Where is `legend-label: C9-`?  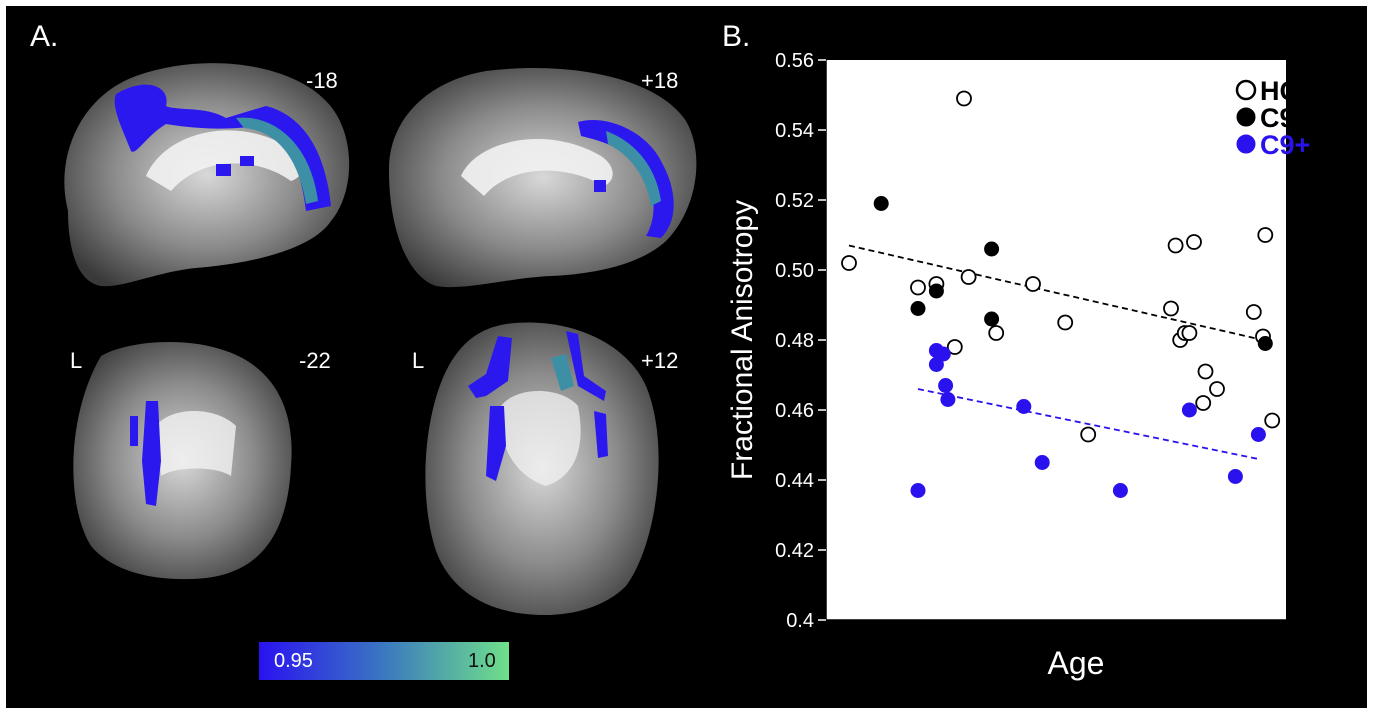 legend-label: C9- is located at coordinates (1282, 118).